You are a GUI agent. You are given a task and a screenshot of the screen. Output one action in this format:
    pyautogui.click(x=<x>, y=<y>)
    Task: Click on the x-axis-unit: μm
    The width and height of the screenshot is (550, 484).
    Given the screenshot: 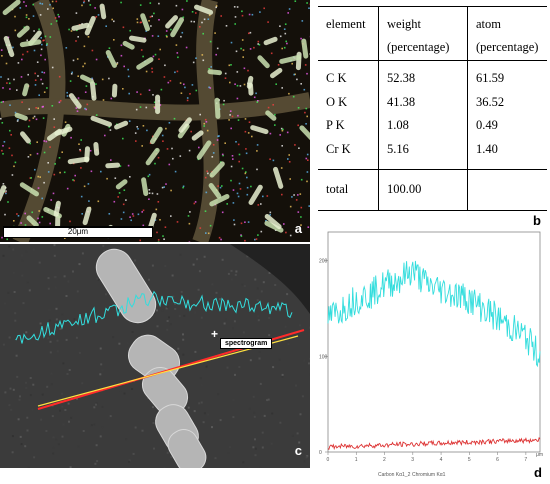 What is the action you would take?
    pyautogui.click(x=539, y=455)
    